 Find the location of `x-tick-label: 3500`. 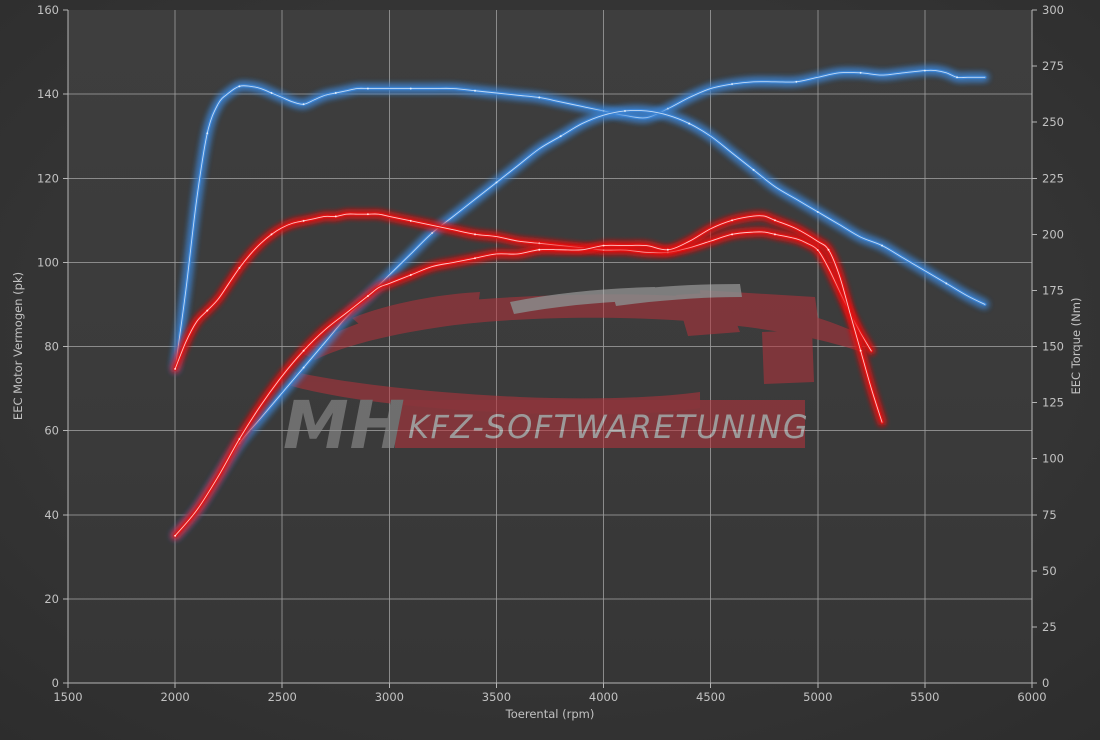

x-tick-label: 3500 is located at coordinates (496, 697).